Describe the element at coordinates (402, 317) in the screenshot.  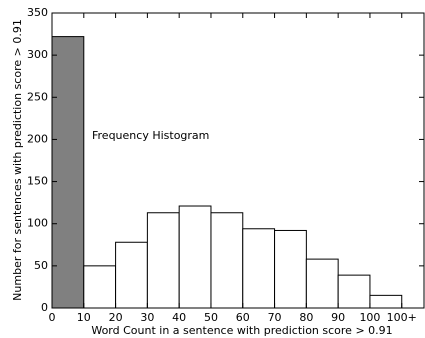
I see `x-tick-label: 100+` at that location.